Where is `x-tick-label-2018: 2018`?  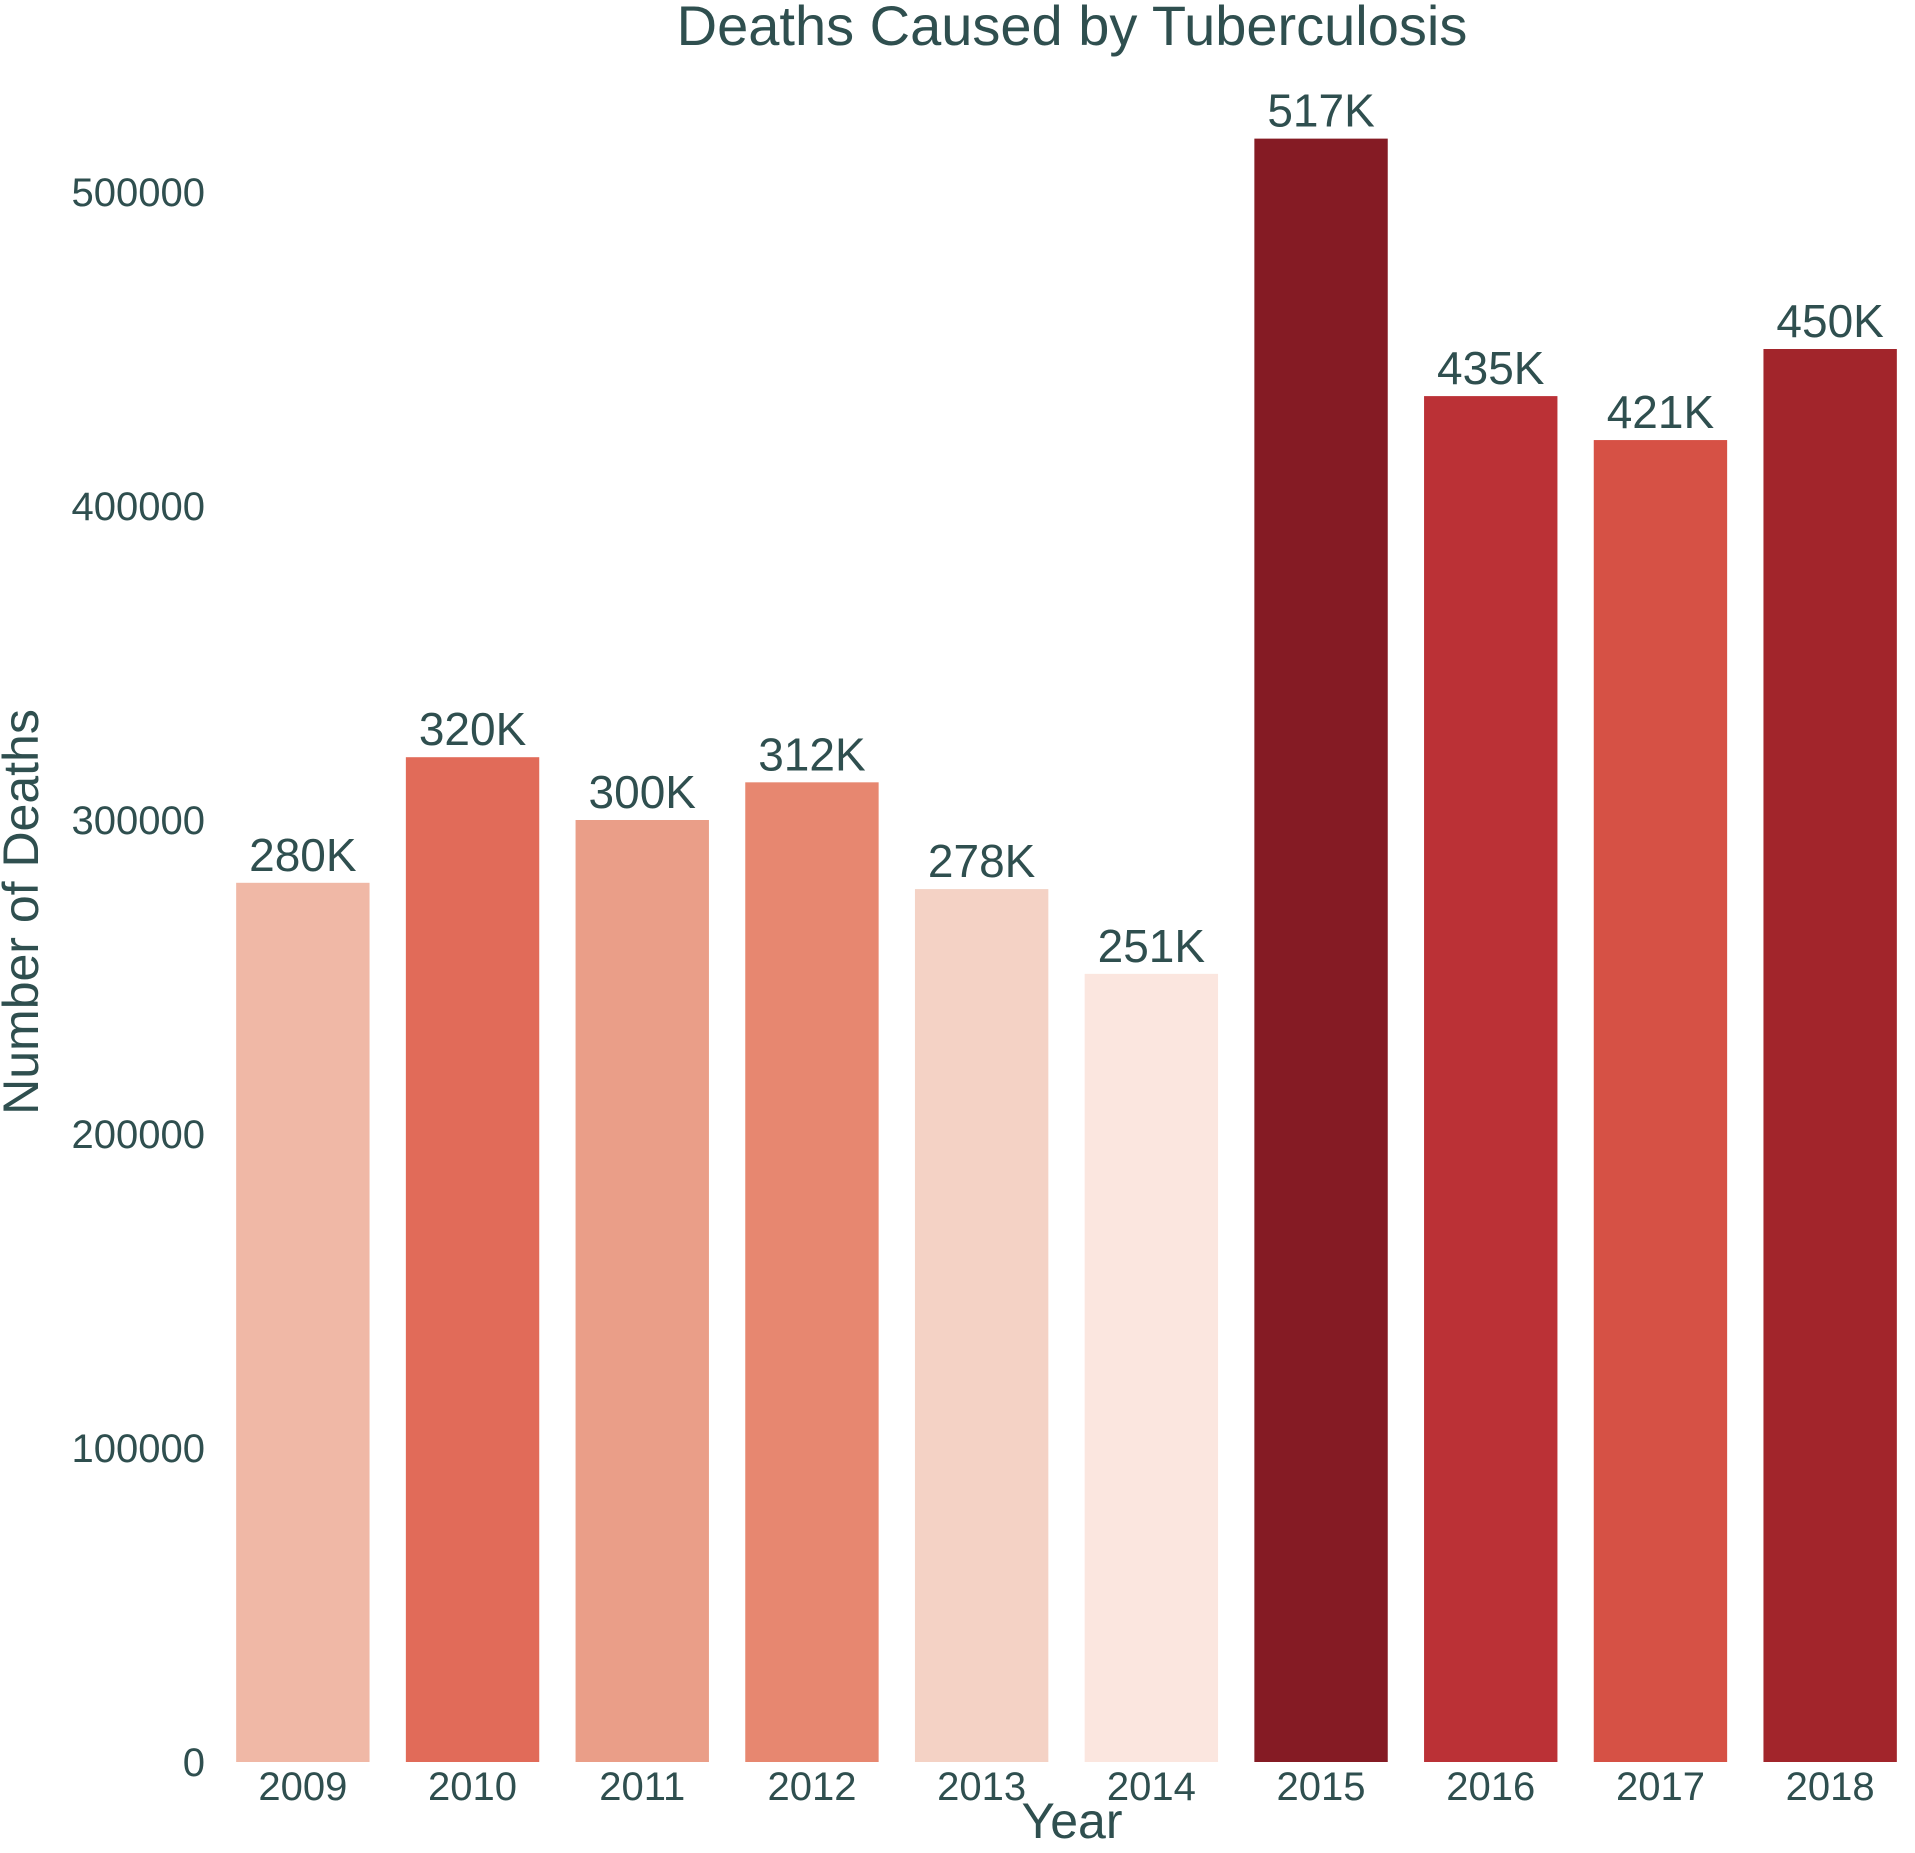
x-tick-label-2018: 2018 is located at coordinates (1830, 1787).